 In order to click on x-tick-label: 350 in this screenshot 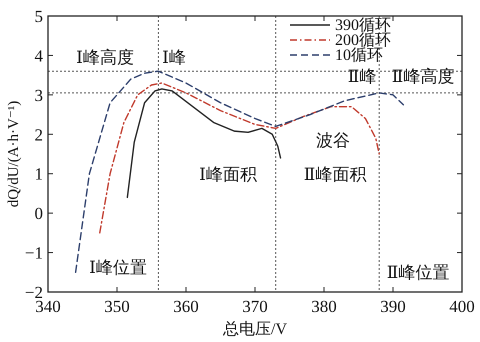, I will do `click(117, 306)`.